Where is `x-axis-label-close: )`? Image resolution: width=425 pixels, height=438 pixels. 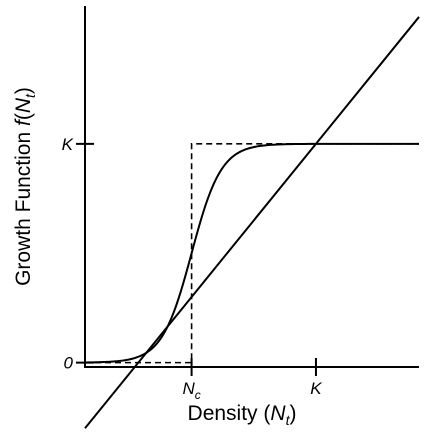 x-axis-label-close: ) is located at coordinates (292, 413).